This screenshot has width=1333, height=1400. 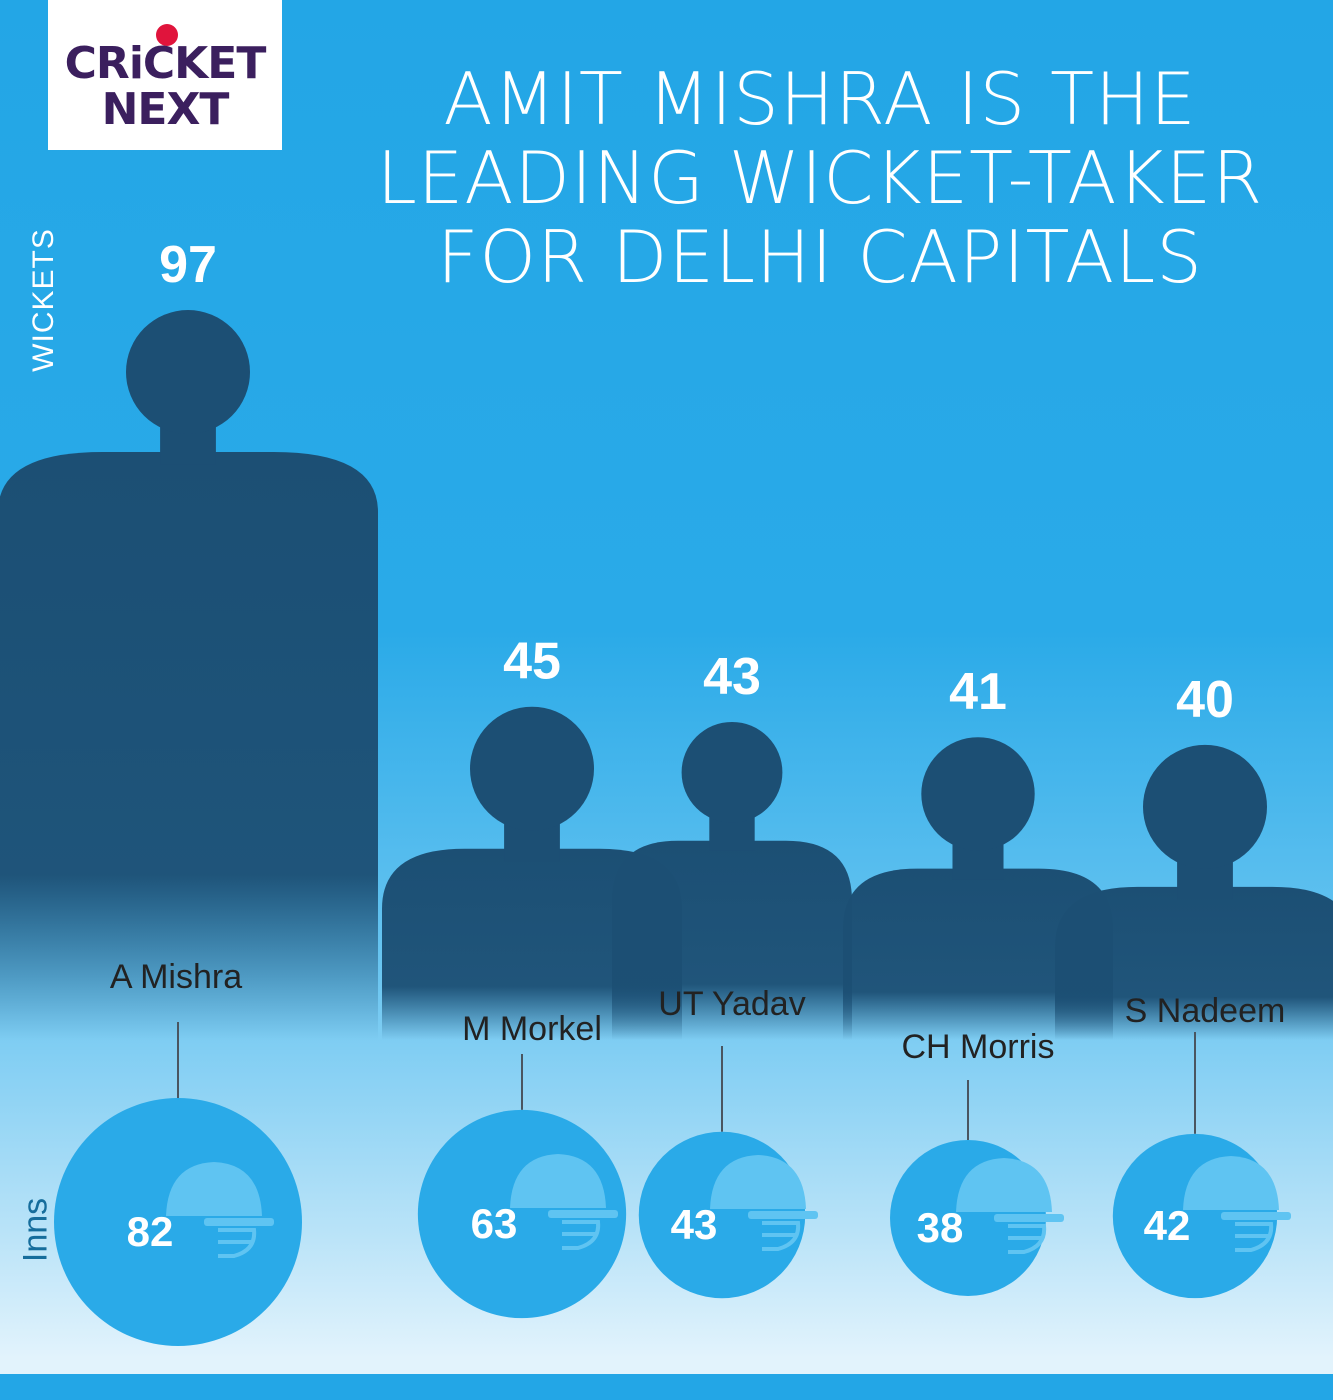 I want to click on wickets-value-label: 45, so click(x=532, y=662).